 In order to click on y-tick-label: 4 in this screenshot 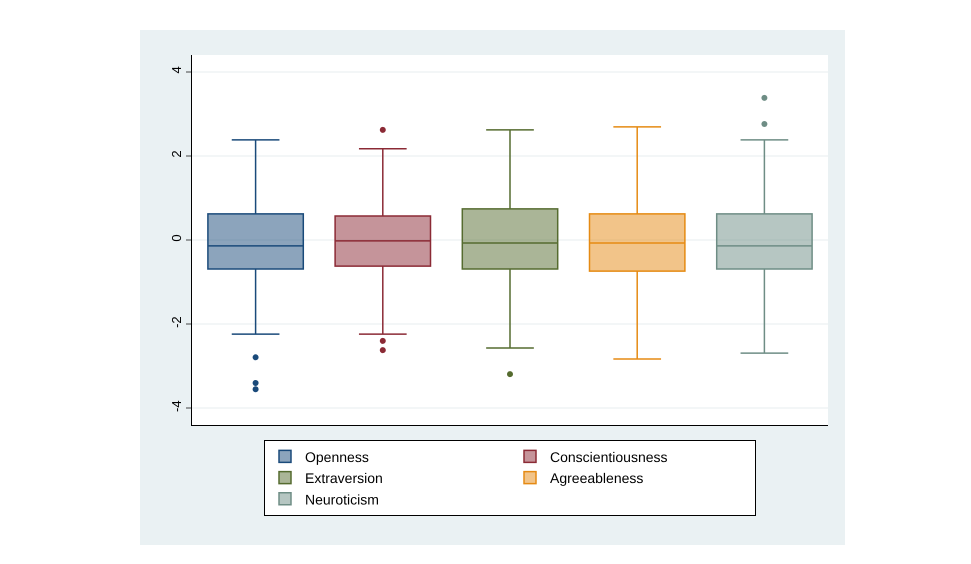, I will do `click(176, 70)`.